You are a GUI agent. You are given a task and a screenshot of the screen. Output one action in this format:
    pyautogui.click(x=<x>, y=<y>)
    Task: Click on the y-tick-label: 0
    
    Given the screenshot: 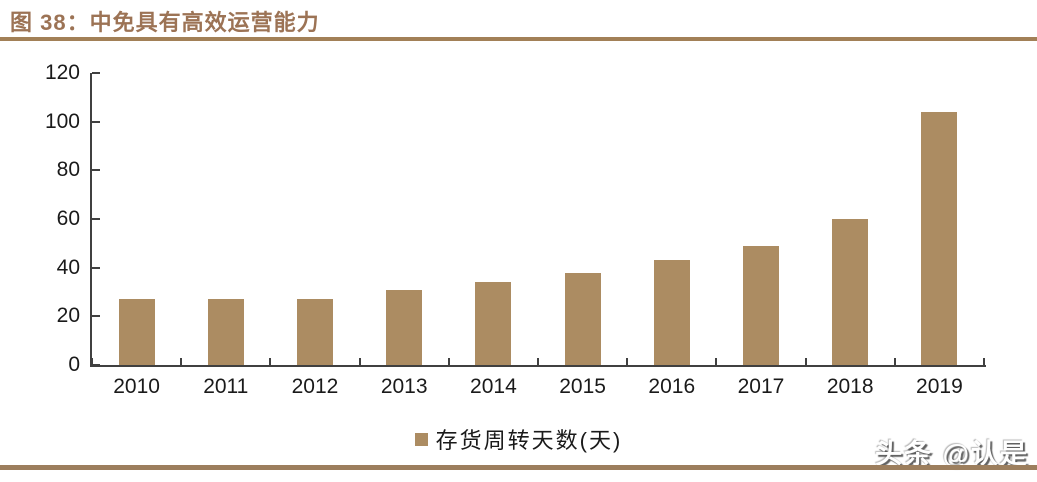 What is the action you would take?
    pyautogui.click(x=74, y=364)
    